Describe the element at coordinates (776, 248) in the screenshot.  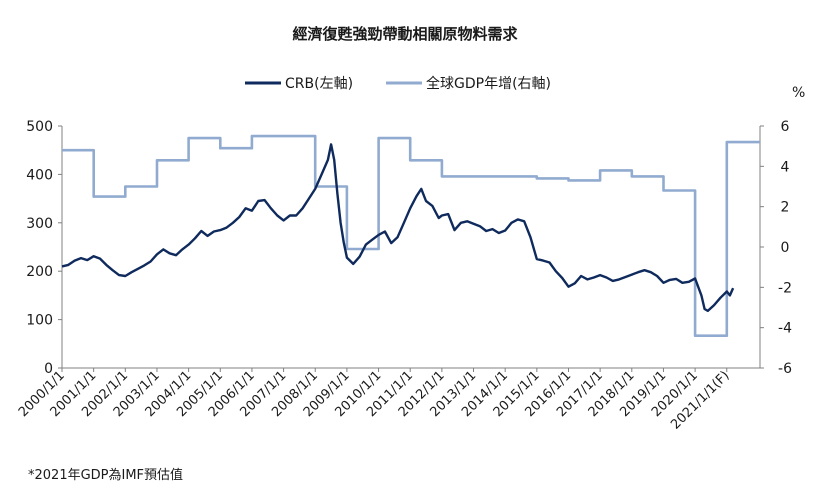
I see `right-axis-ticks: -6 -4 -2 0 2 4 6` at that location.